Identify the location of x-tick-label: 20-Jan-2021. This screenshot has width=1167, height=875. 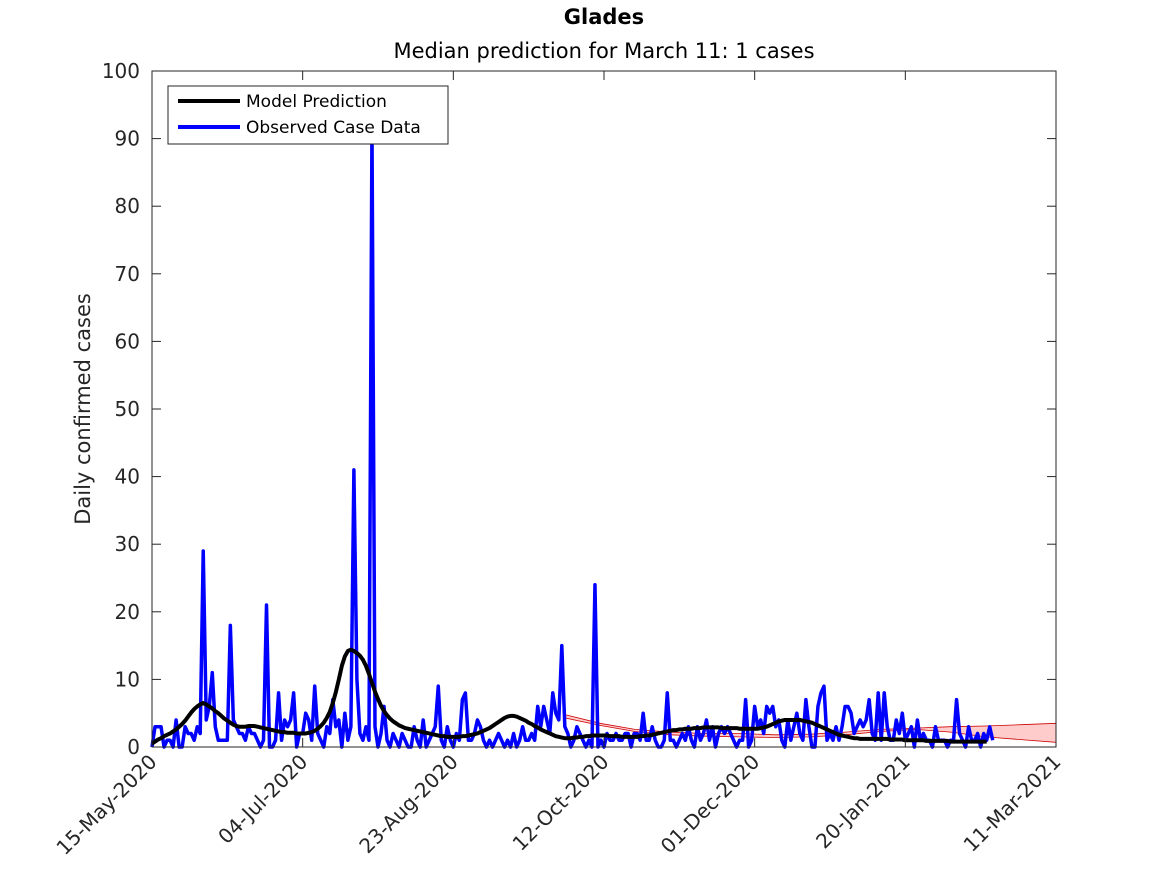
(863, 802).